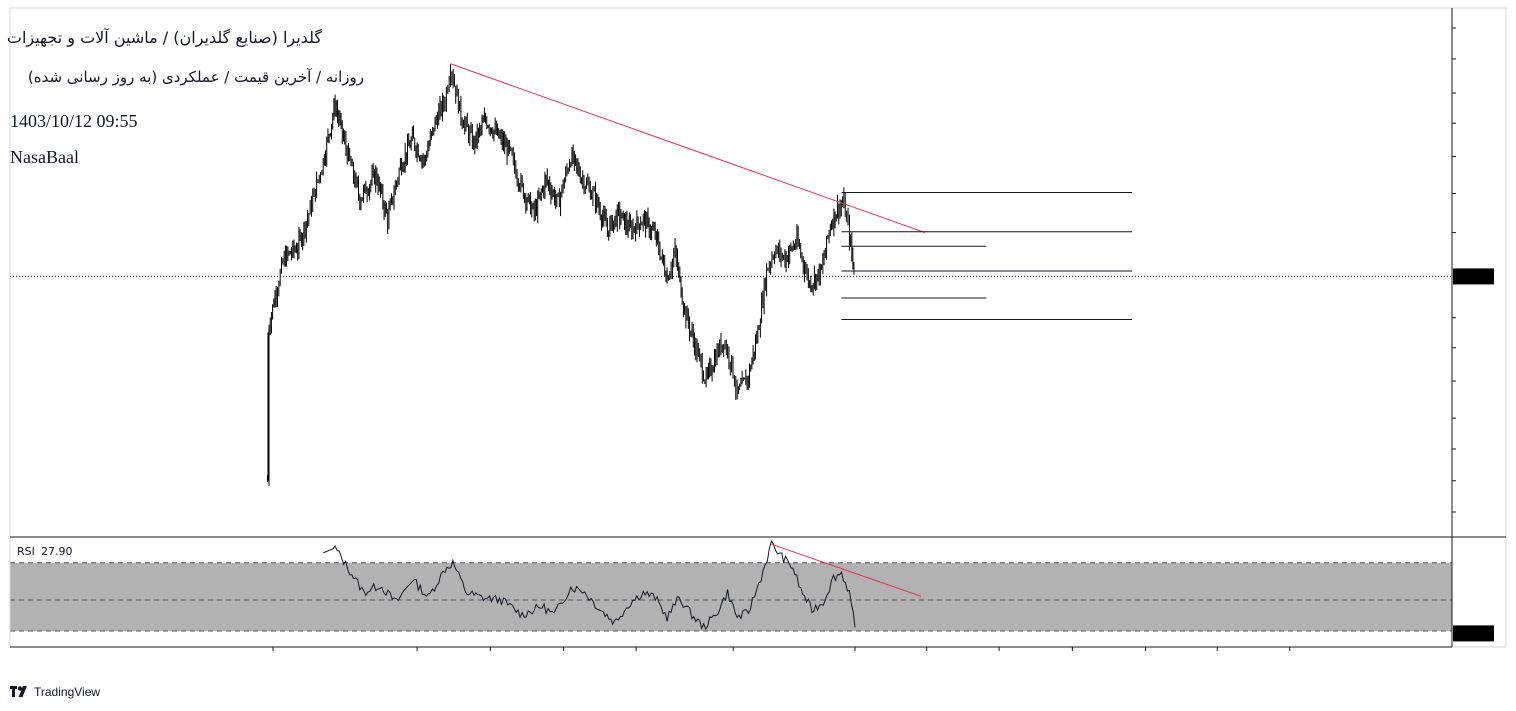 Image resolution: width=1516 pixels, height=711 pixels. I want to click on tradingview-logo-icon, so click(18, 691).